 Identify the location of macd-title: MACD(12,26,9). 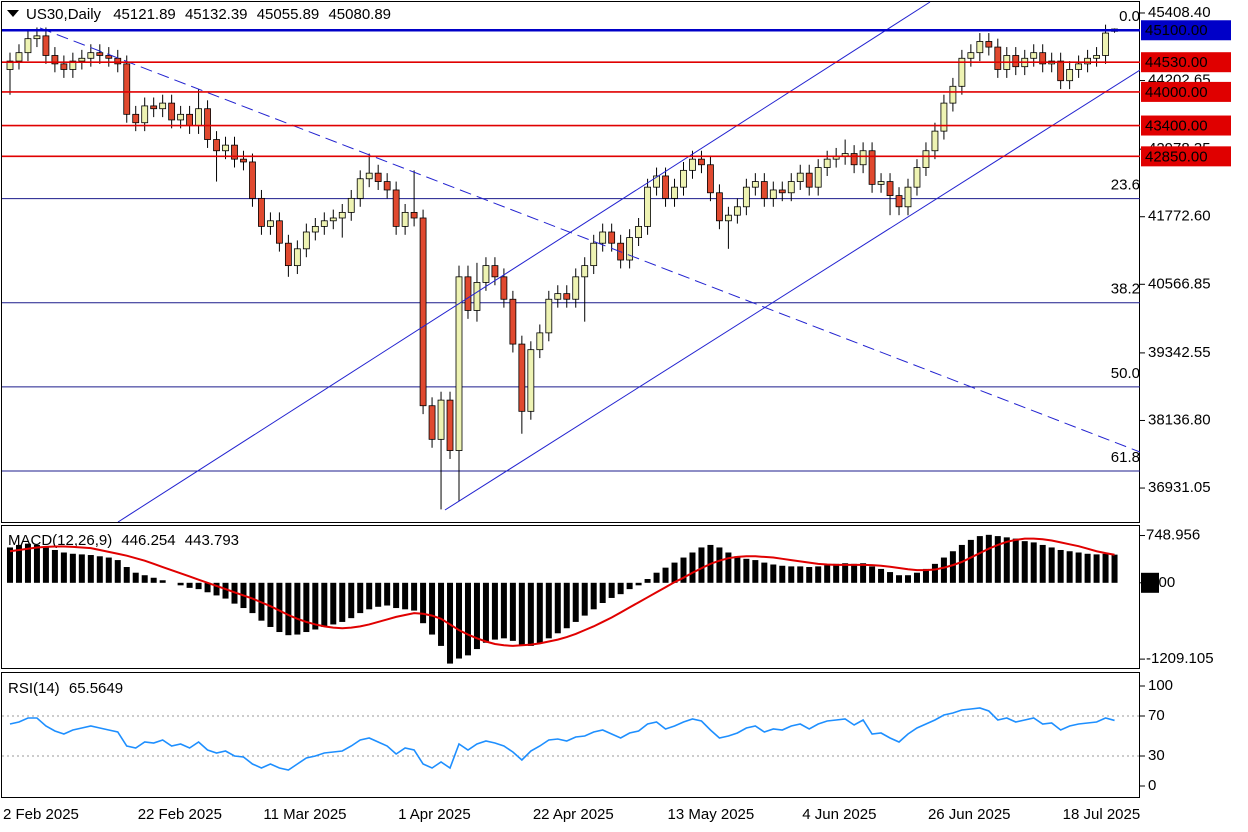
(60, 540).